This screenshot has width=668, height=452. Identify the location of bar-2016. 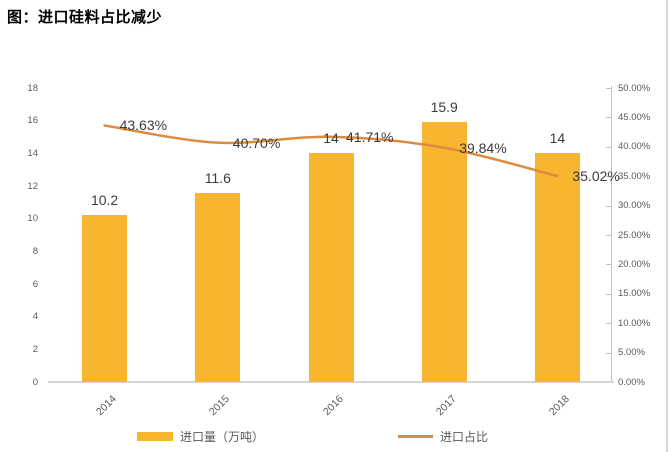
(331, 267).